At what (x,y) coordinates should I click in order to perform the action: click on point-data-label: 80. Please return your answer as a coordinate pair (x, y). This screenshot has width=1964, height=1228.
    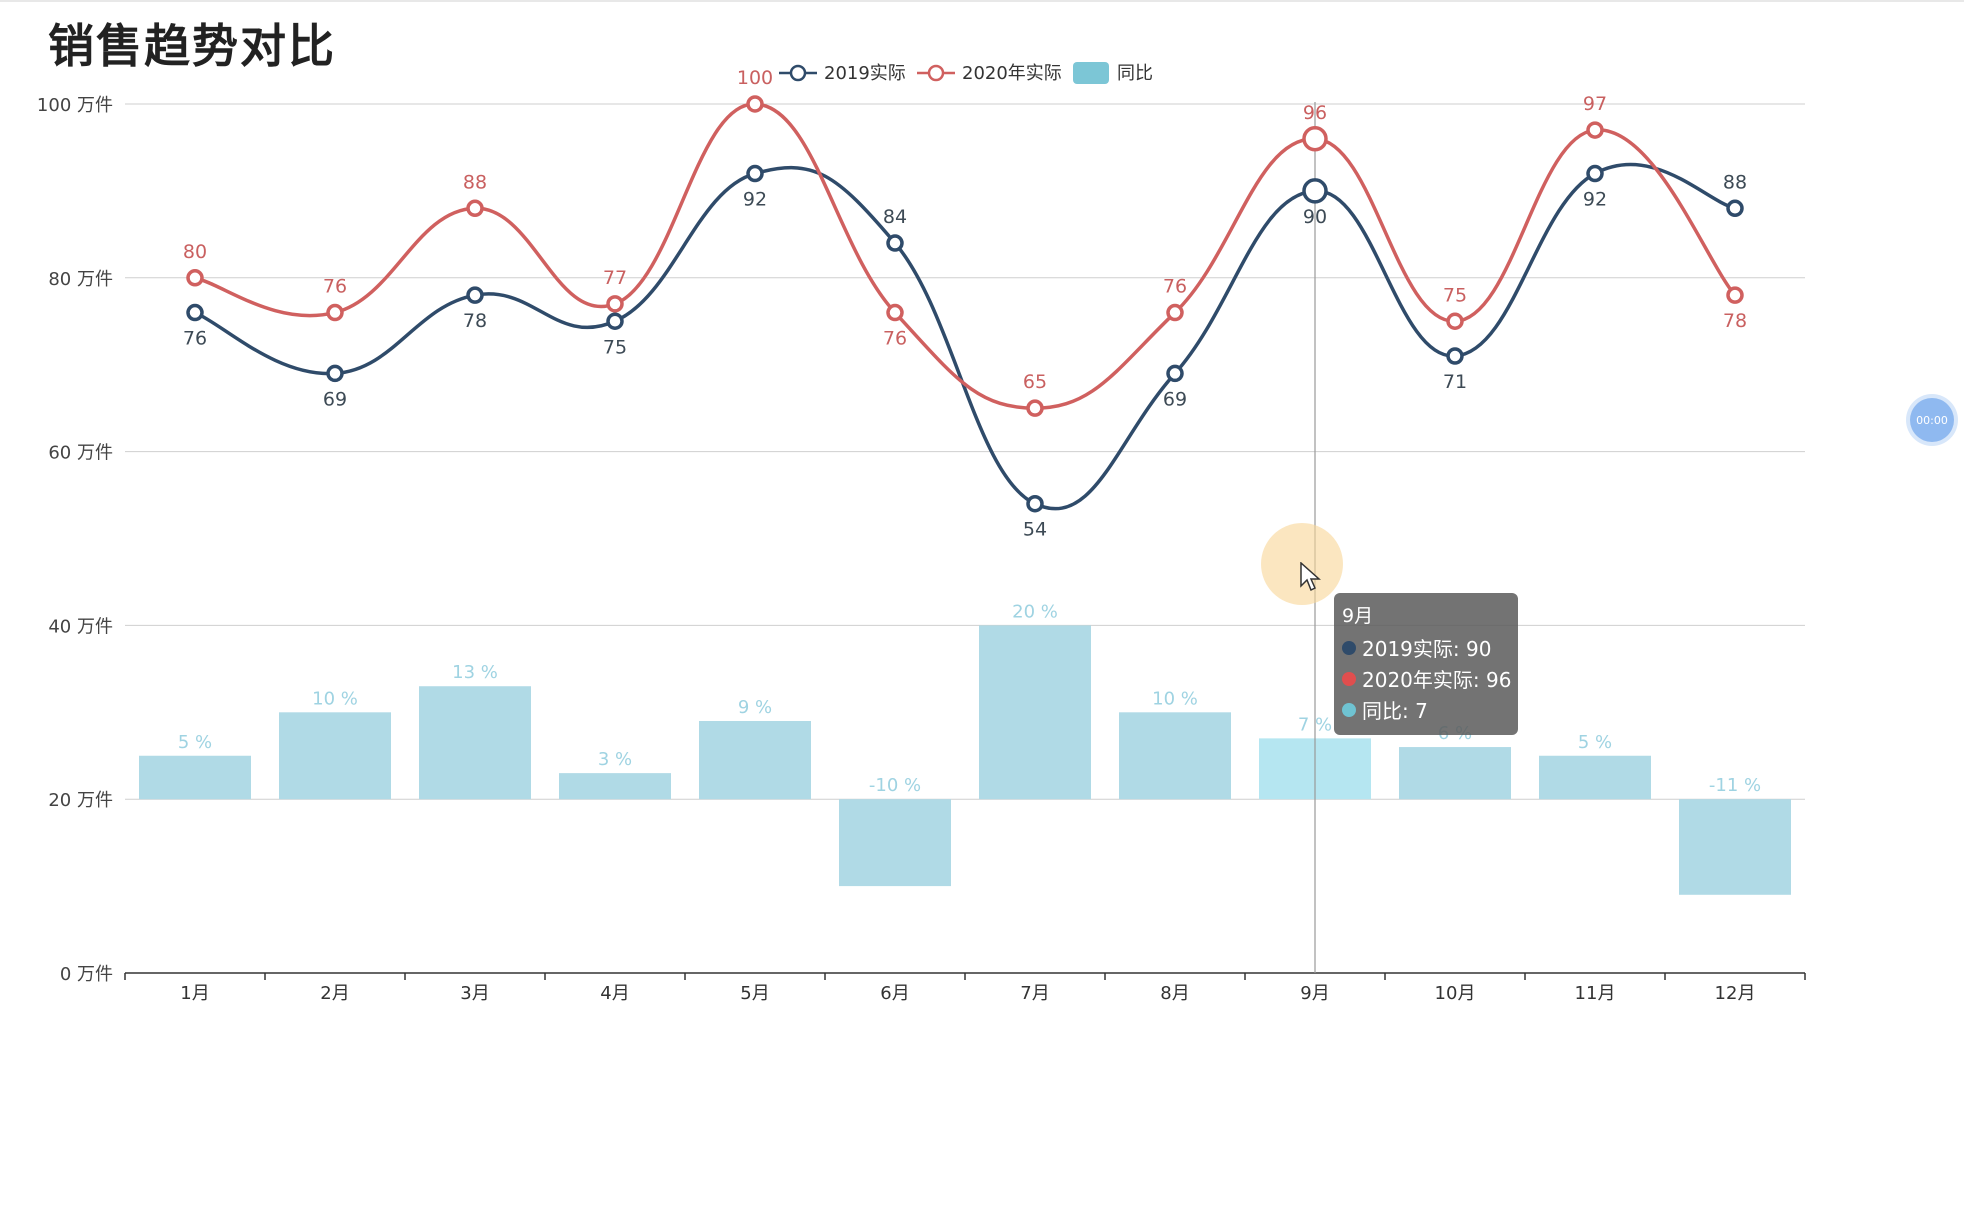
    Looking at the image, I should click on (195, 252).